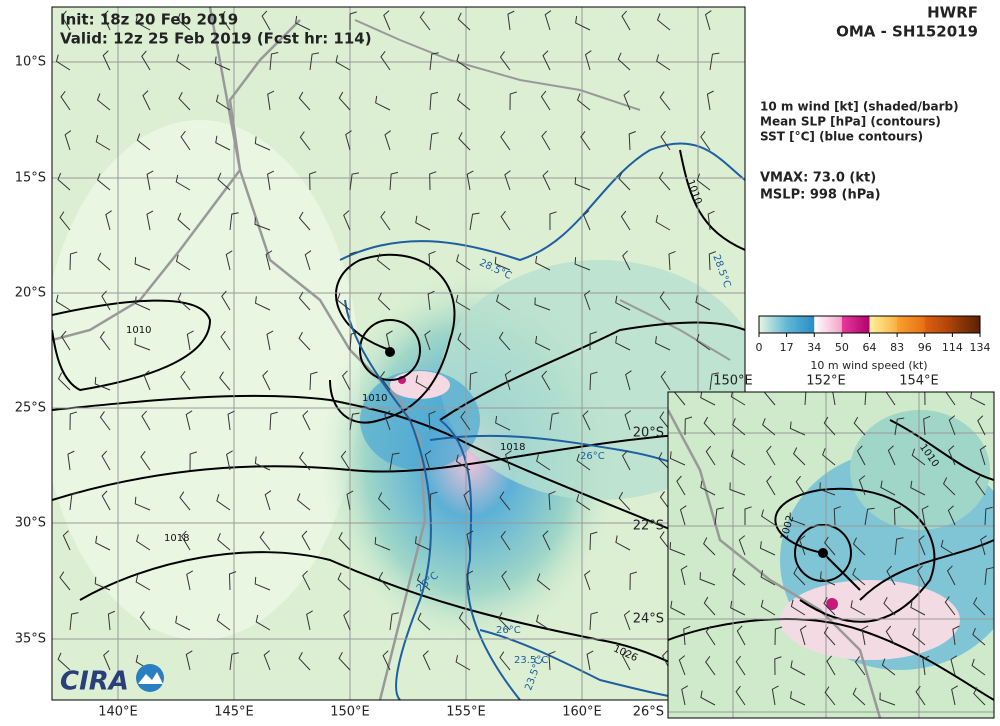 The height and width of the screenshot is (726, 1000). I want to click on contour-label: 1010, so click(374, 398).